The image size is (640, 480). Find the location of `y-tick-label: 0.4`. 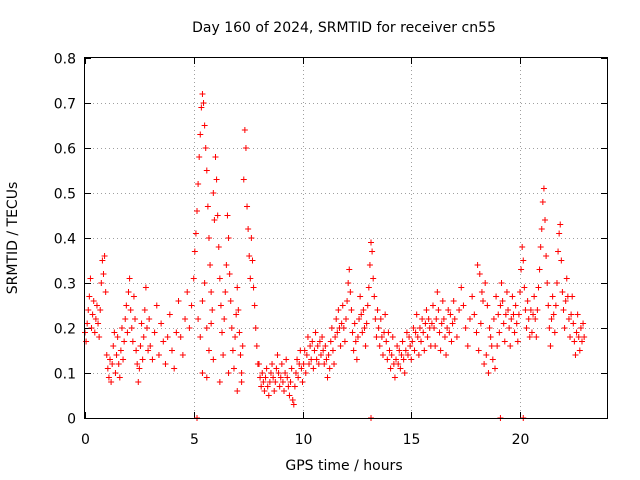

y-tick-label: 0.4 is located at coordinates (65, 240).